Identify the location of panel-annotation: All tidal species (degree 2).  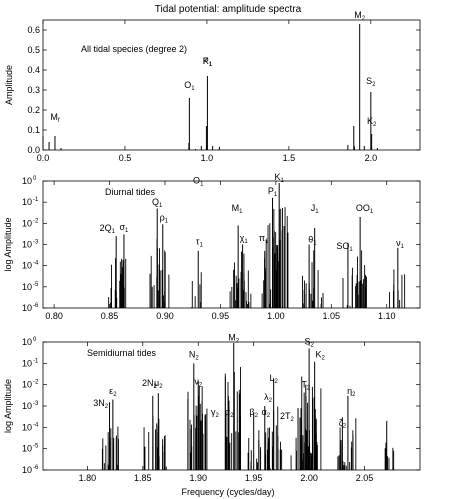
(134, 49).